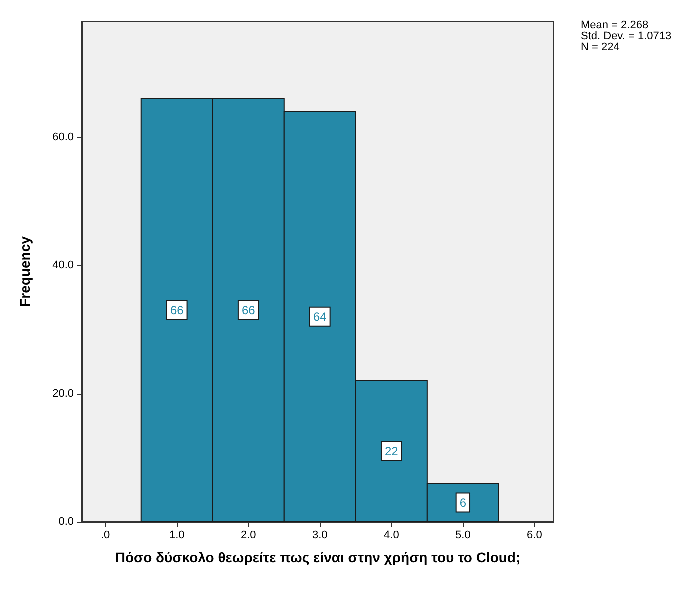  I want to click on y-axis-title: Frequency, so click(25, 272).